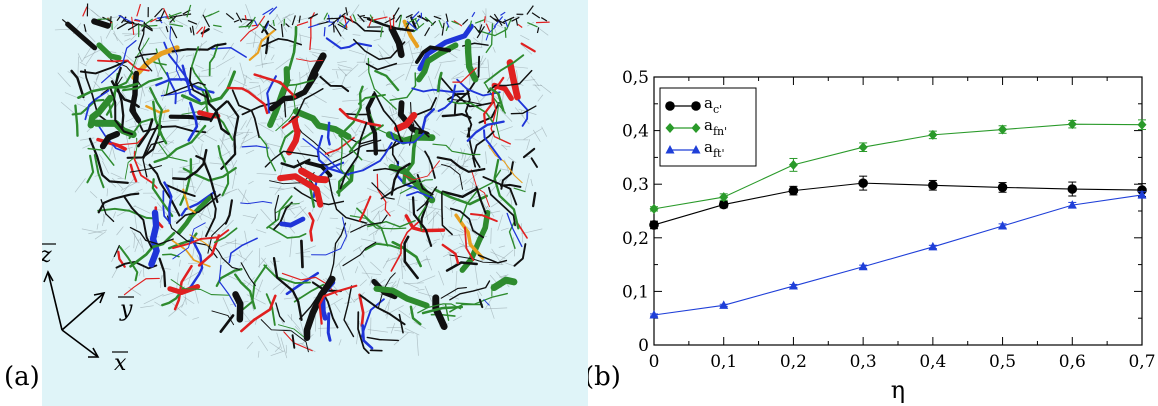 This screenshot has height=406, width=1158. Describe the element at coordinates (1072, 189) in the screenshot. I see `data-point` at that location.